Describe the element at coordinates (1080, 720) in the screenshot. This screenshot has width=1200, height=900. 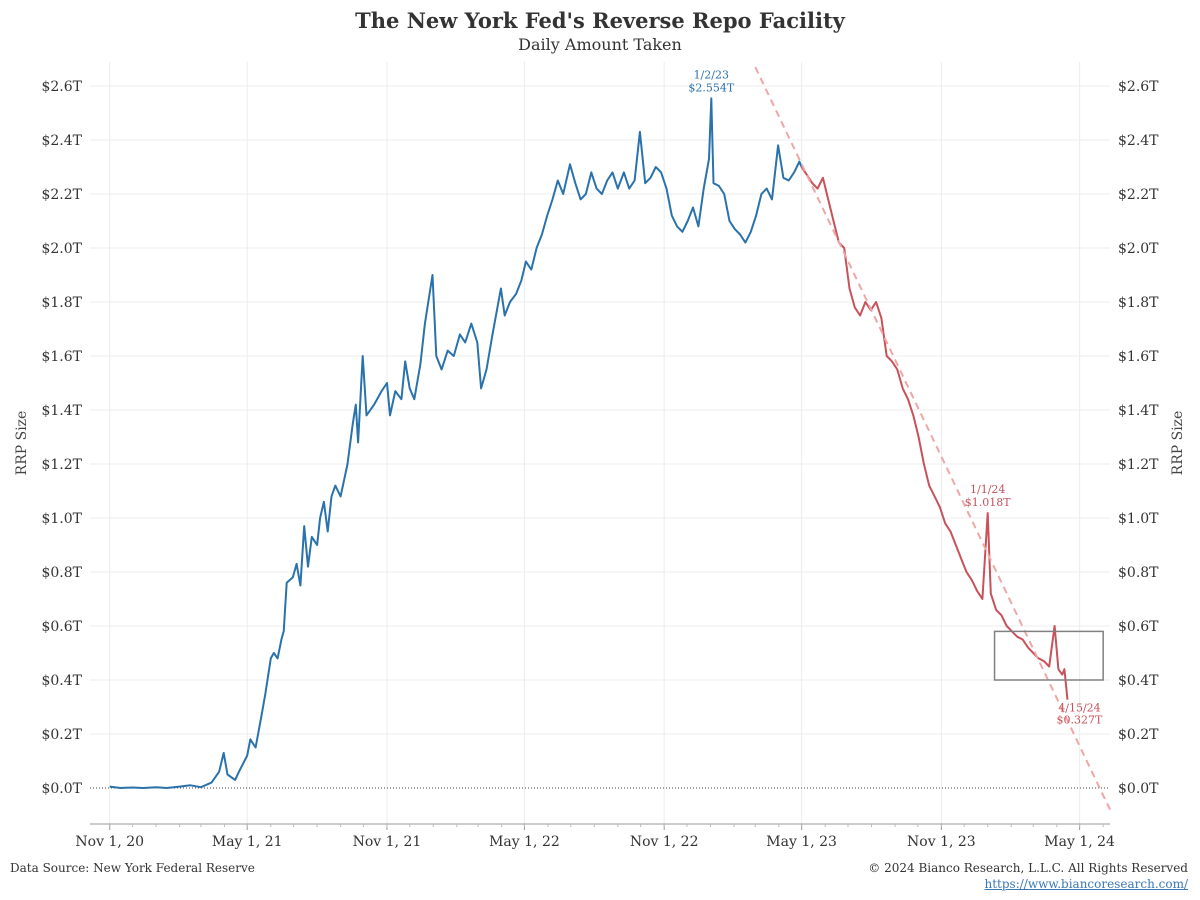
I see `annotation-value: $0.327T` at that location.